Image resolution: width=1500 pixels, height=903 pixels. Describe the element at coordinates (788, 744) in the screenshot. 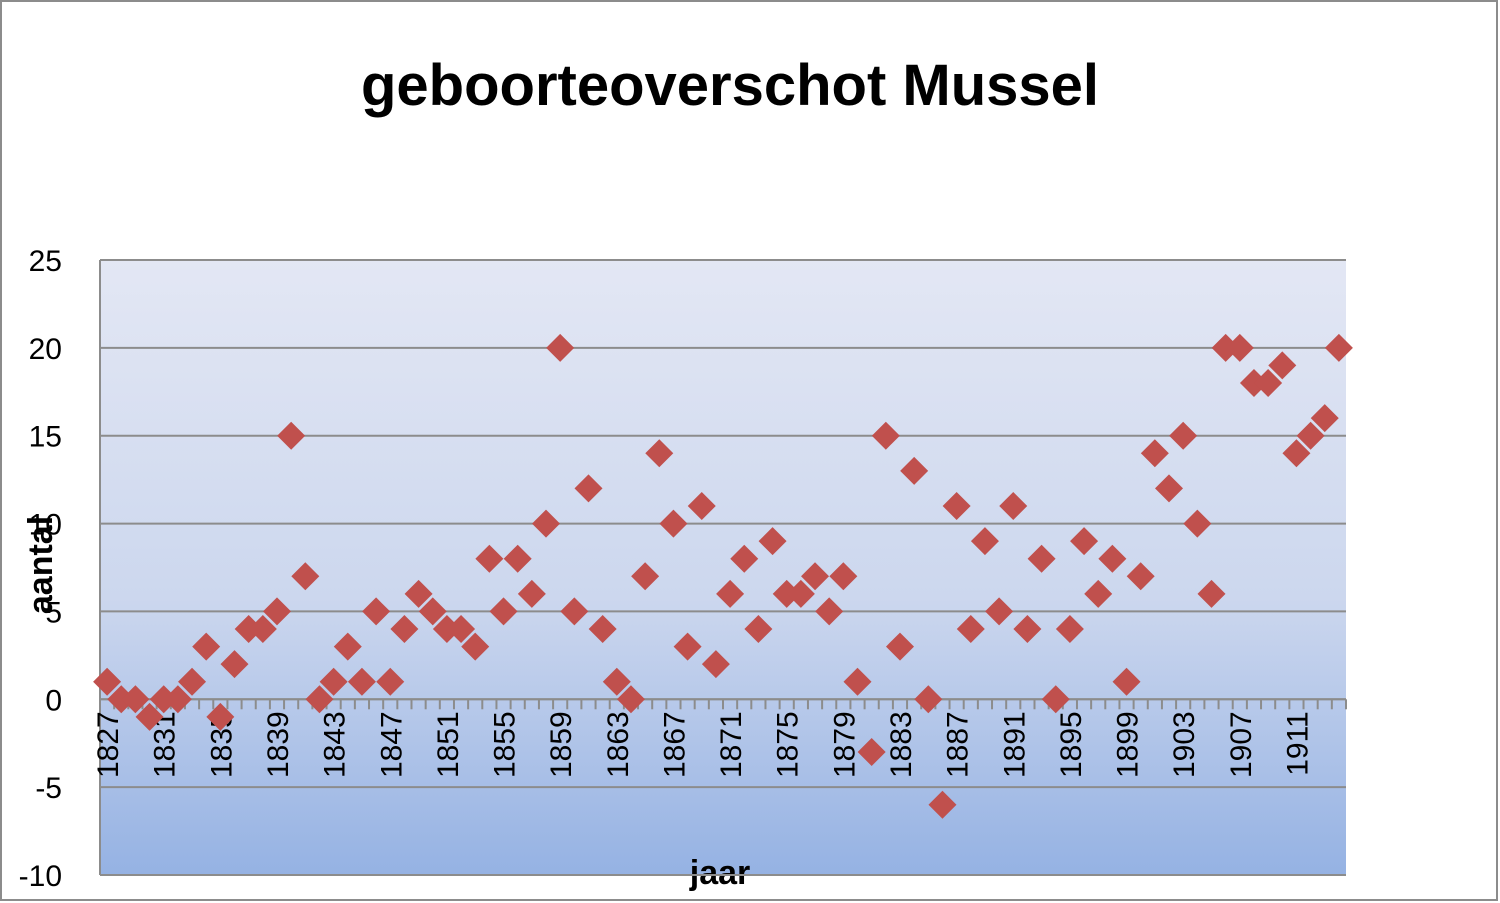

I see `x-tick-label: 1875` at that location.